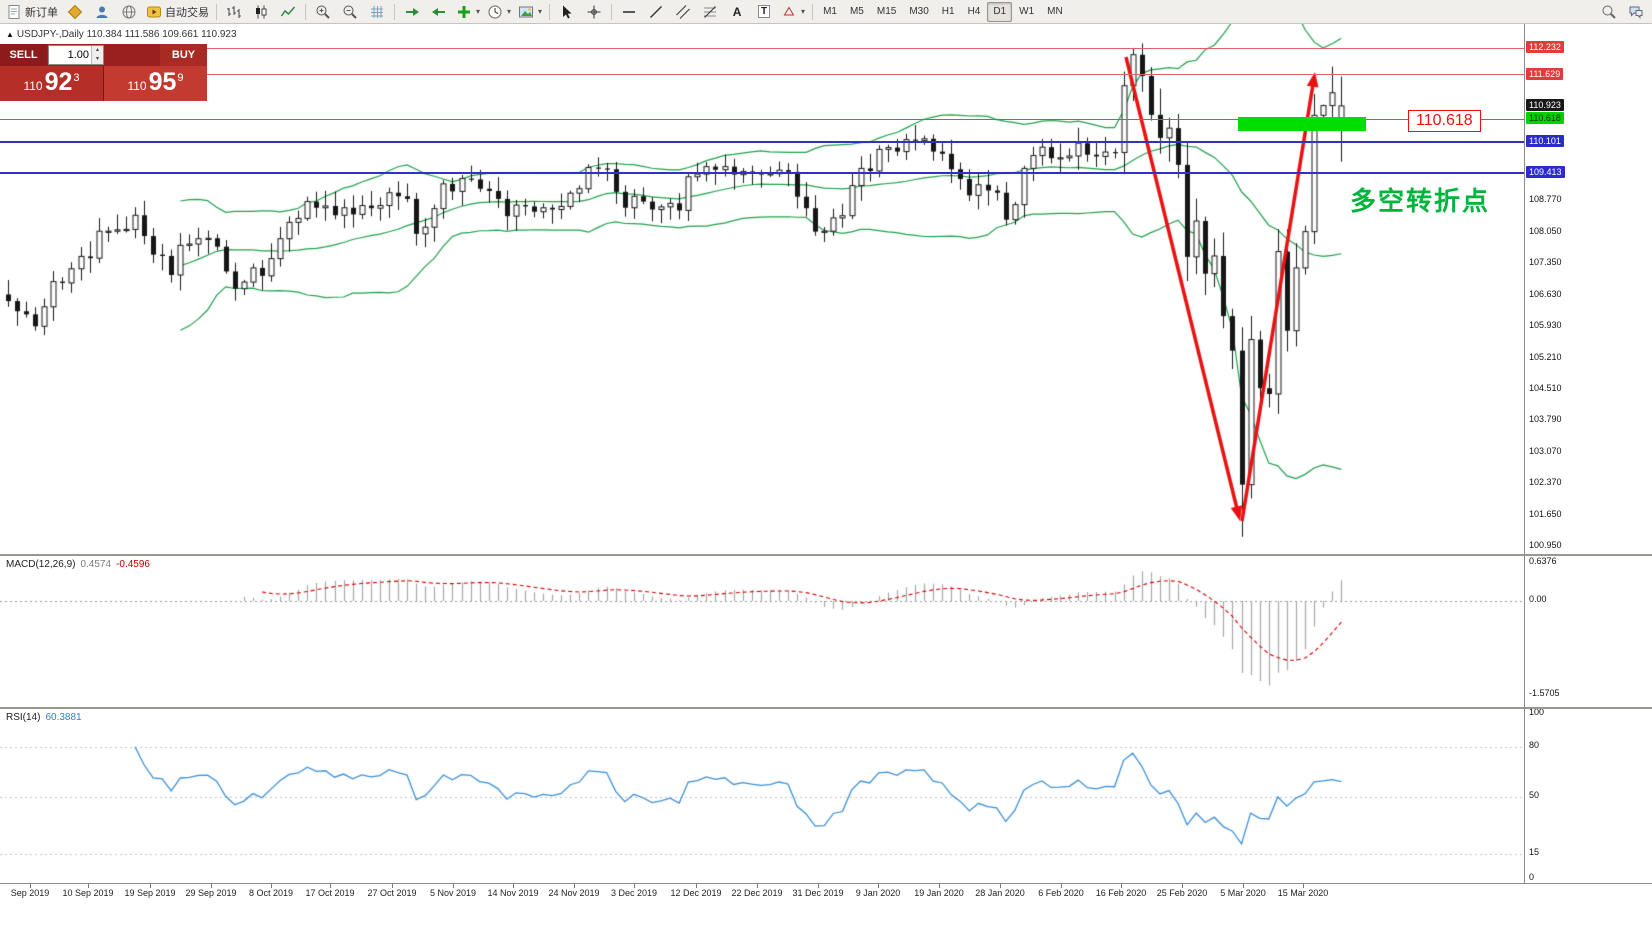 This screenshot has height=949, width=1652. What do you see at coordinates (271, 893) in the screenshot?
I see `date-label: 8 Oct 2019` at bounding box center [271, 893].